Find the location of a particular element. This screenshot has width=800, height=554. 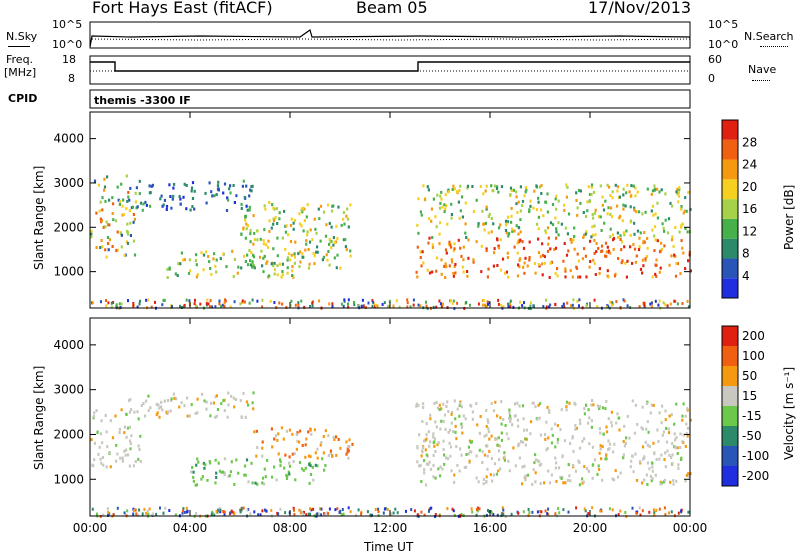

velocity-colorbar-segment is located at coordinates (730, 396).